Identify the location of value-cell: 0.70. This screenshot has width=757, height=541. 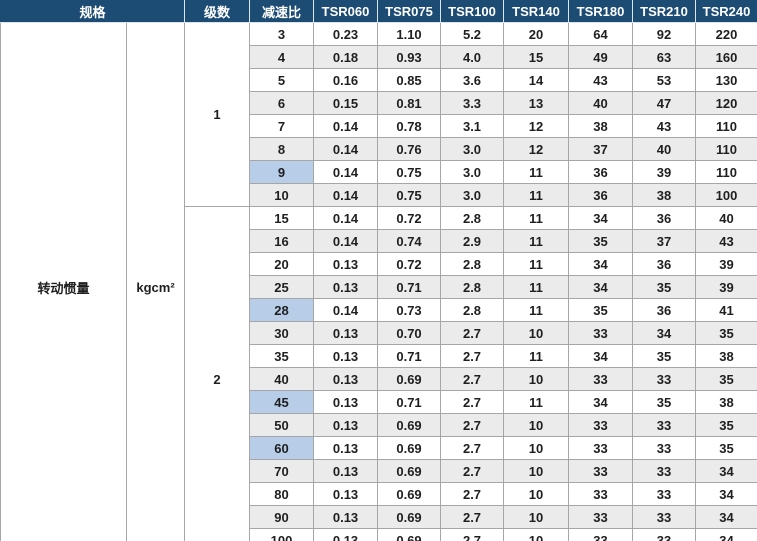
(409, 333).